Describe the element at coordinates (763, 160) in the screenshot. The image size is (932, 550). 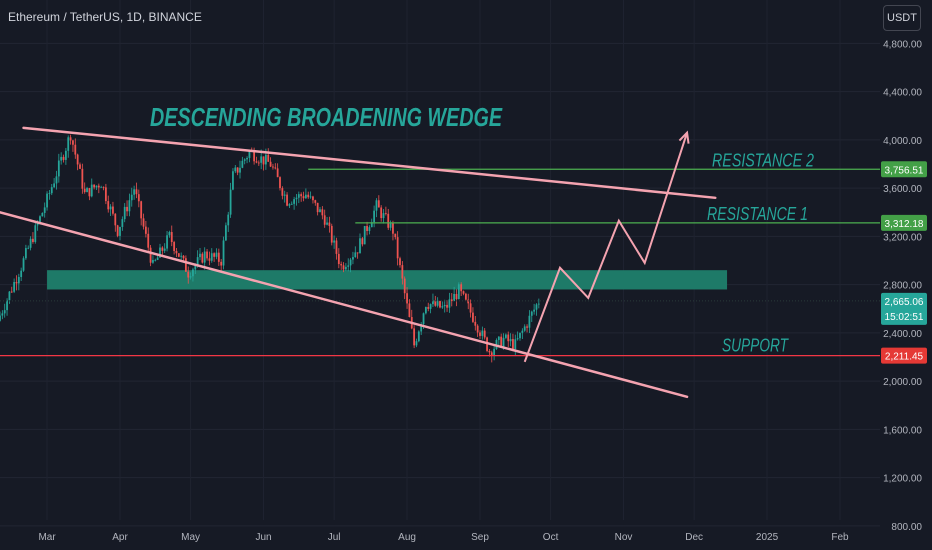
I see `resistance-2-label: RESISTANCE 2` at that location.